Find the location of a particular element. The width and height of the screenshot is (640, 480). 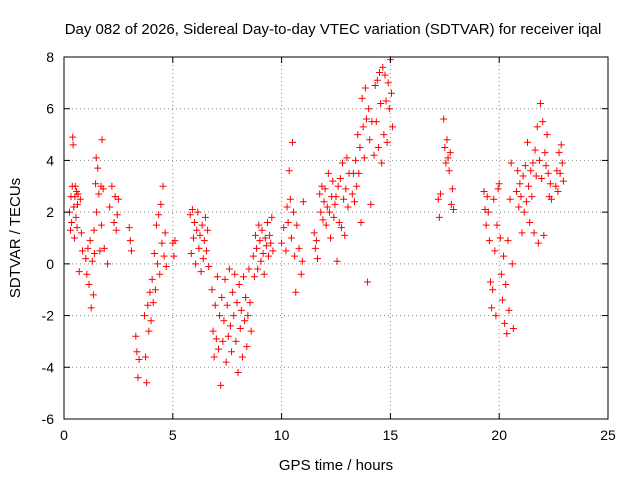

y-tick-label: 0 is located at coordinates (50, 264).